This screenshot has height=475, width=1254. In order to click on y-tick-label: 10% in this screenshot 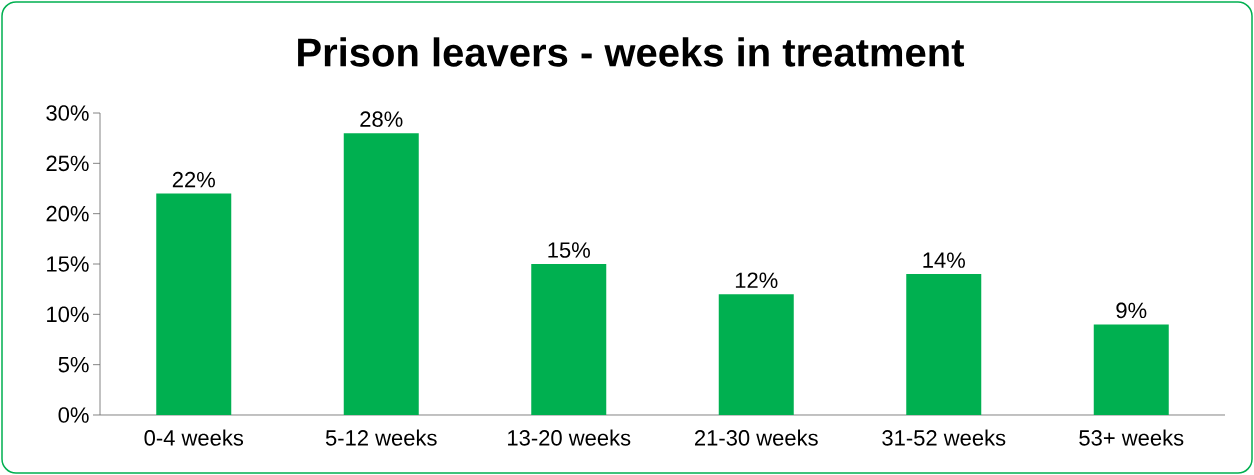, I will do `click(68, 314)`.